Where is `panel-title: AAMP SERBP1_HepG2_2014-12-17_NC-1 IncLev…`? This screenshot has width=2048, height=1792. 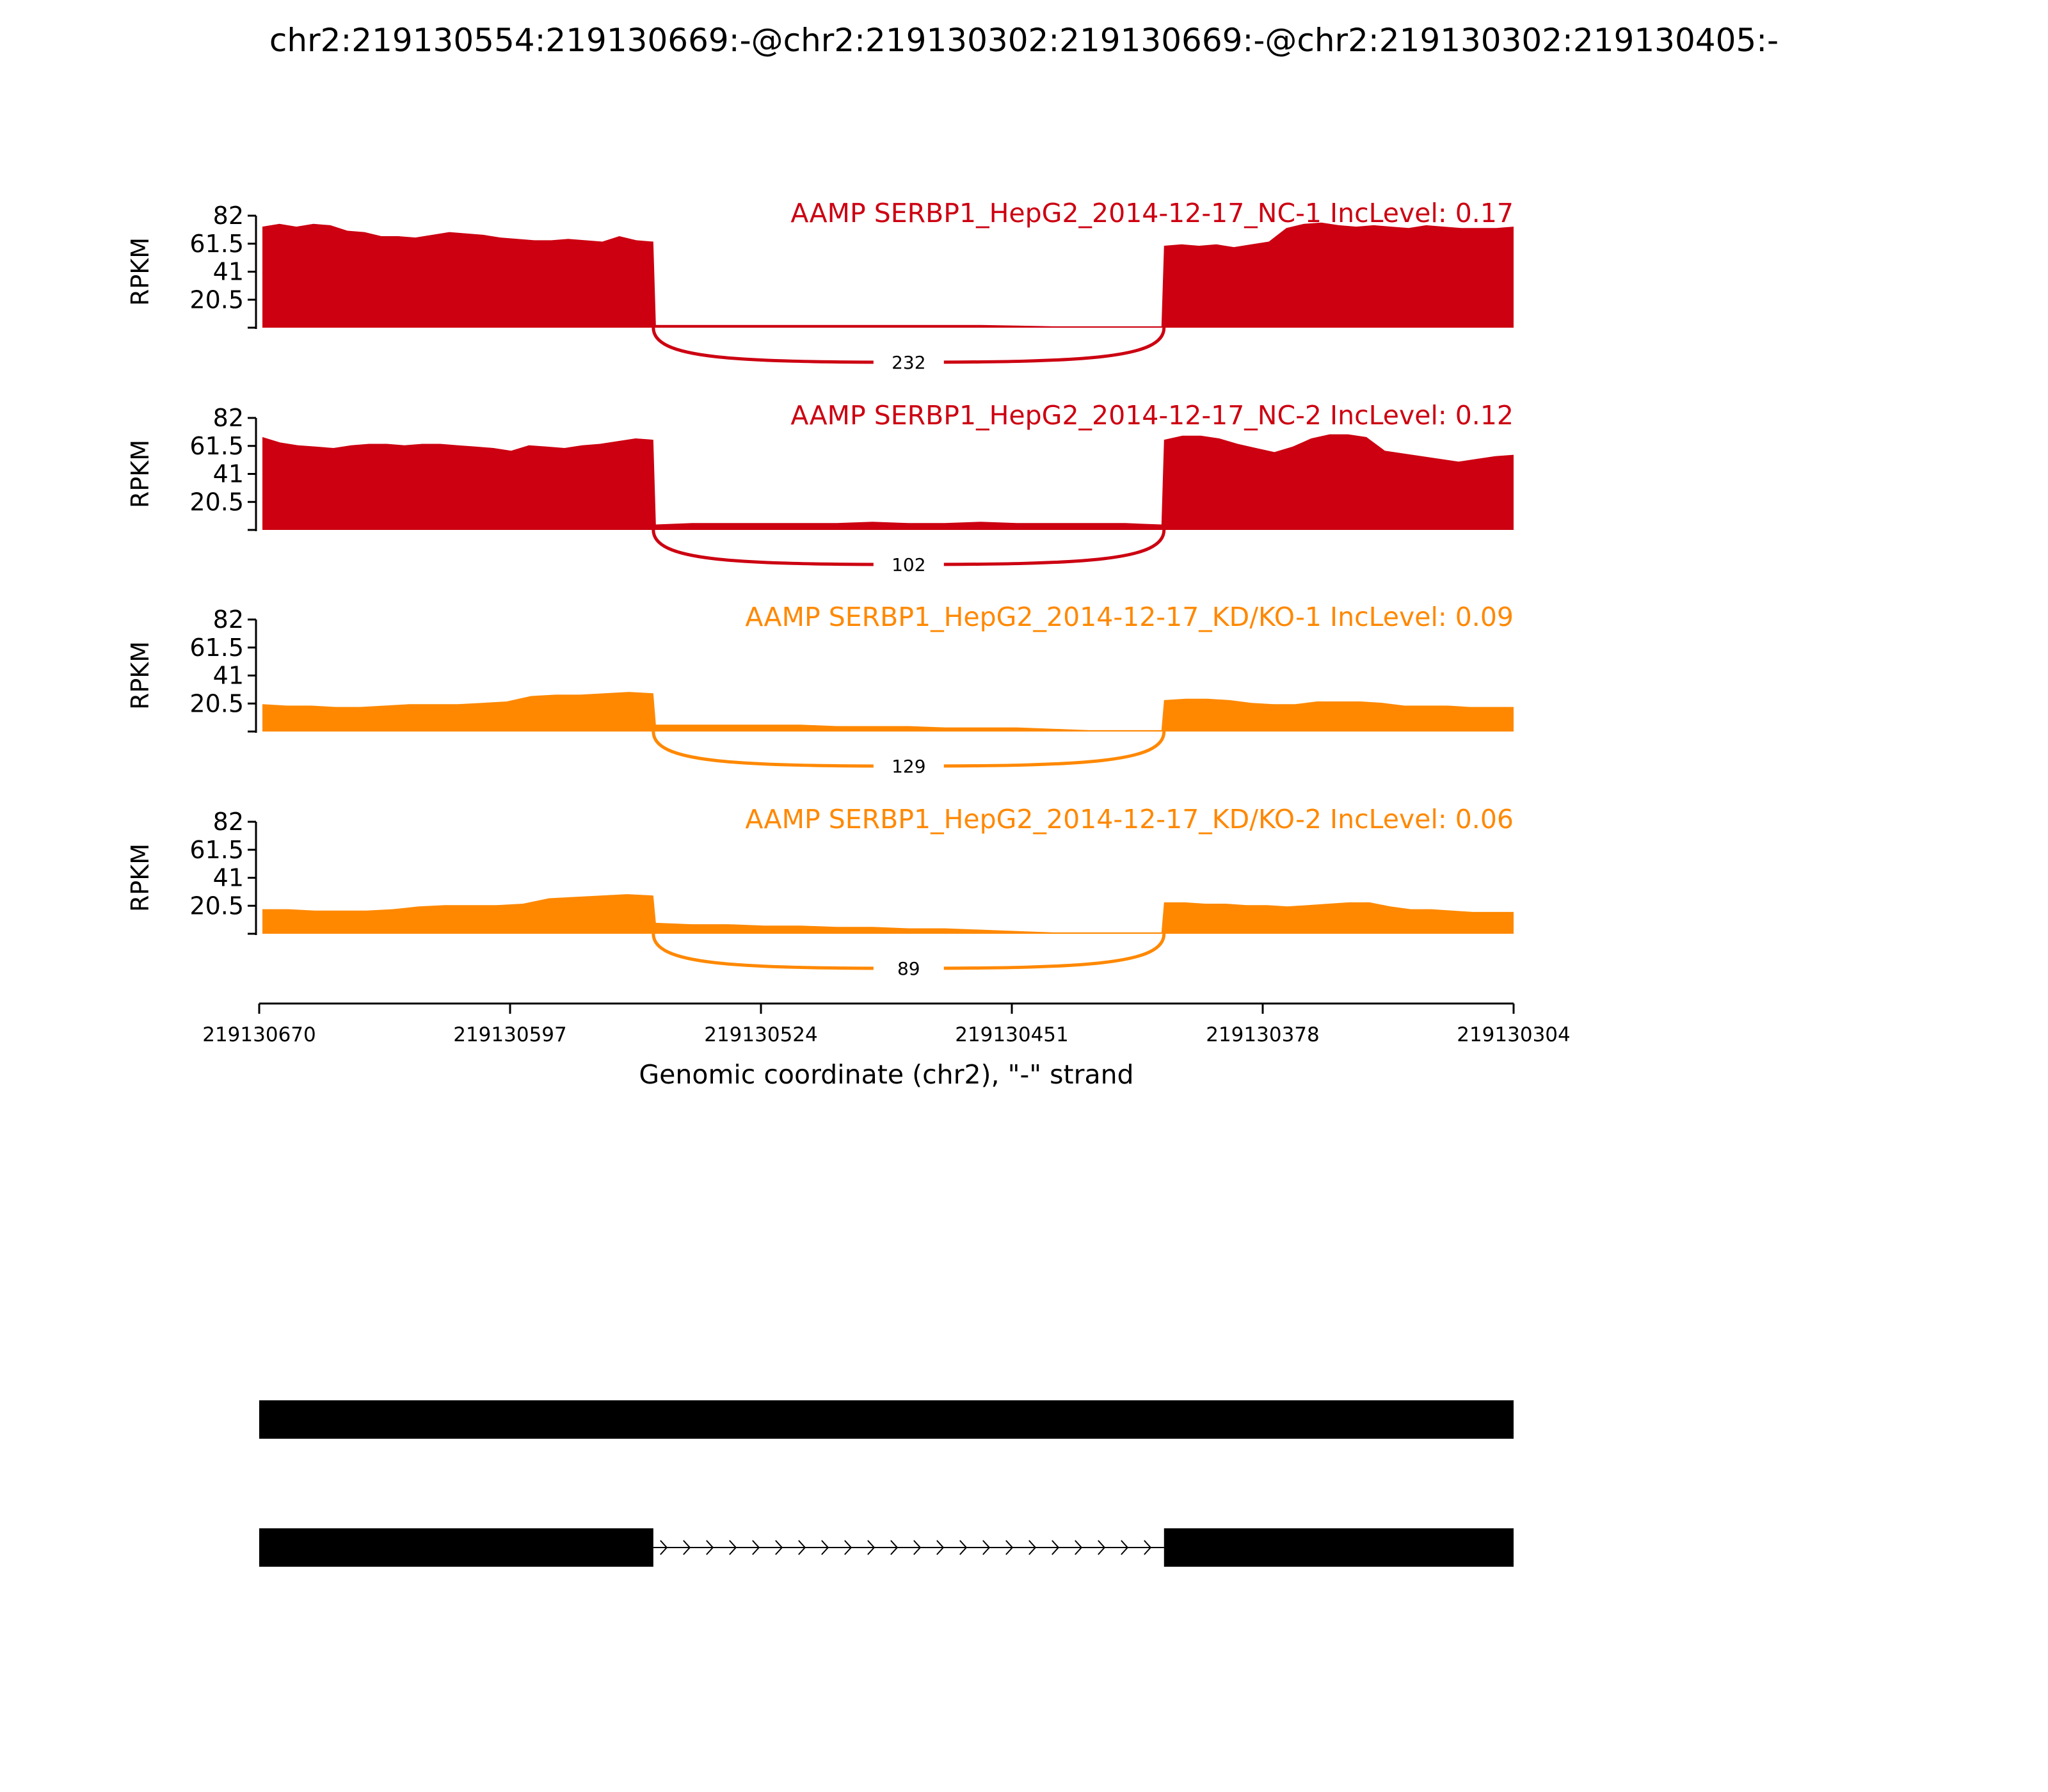
panel-title: AAMP SERBP1_HepG2_2014-12-17_NC-1 IncLev… is located at coordinates (1152, 213).